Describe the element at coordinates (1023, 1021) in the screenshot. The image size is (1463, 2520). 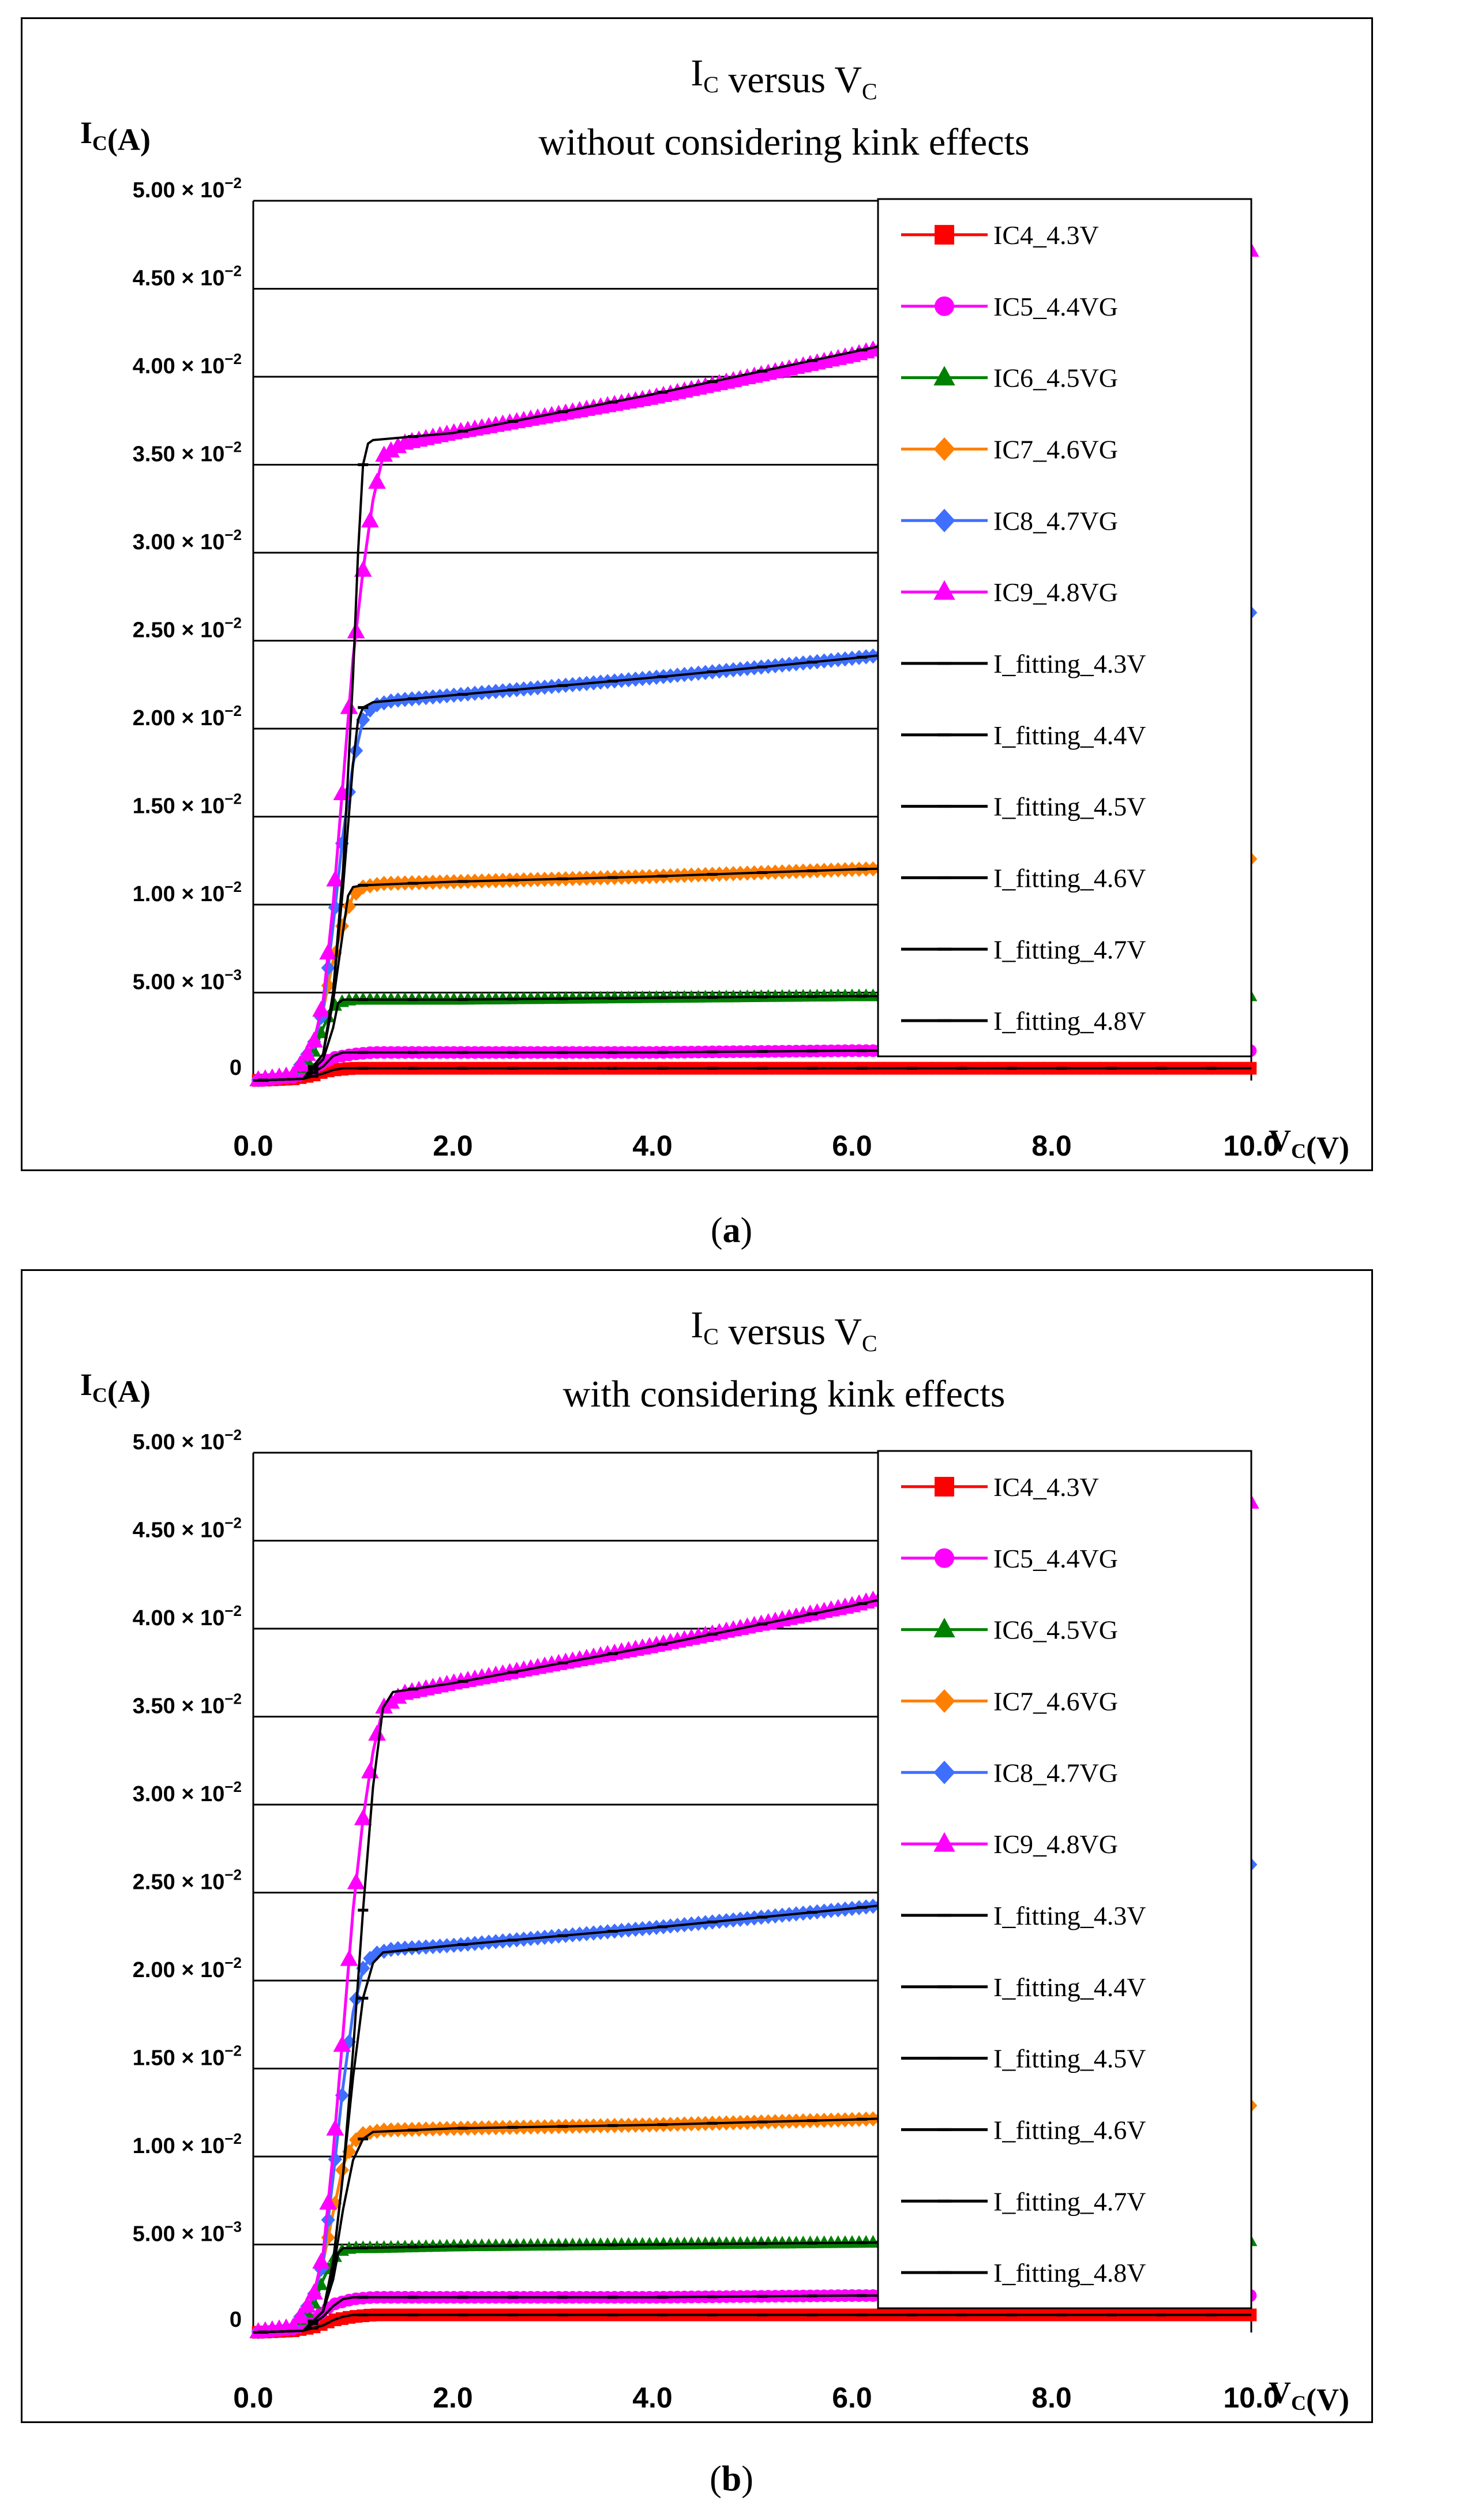
I see `legend-item: I_fitting_4.8V` at that location.